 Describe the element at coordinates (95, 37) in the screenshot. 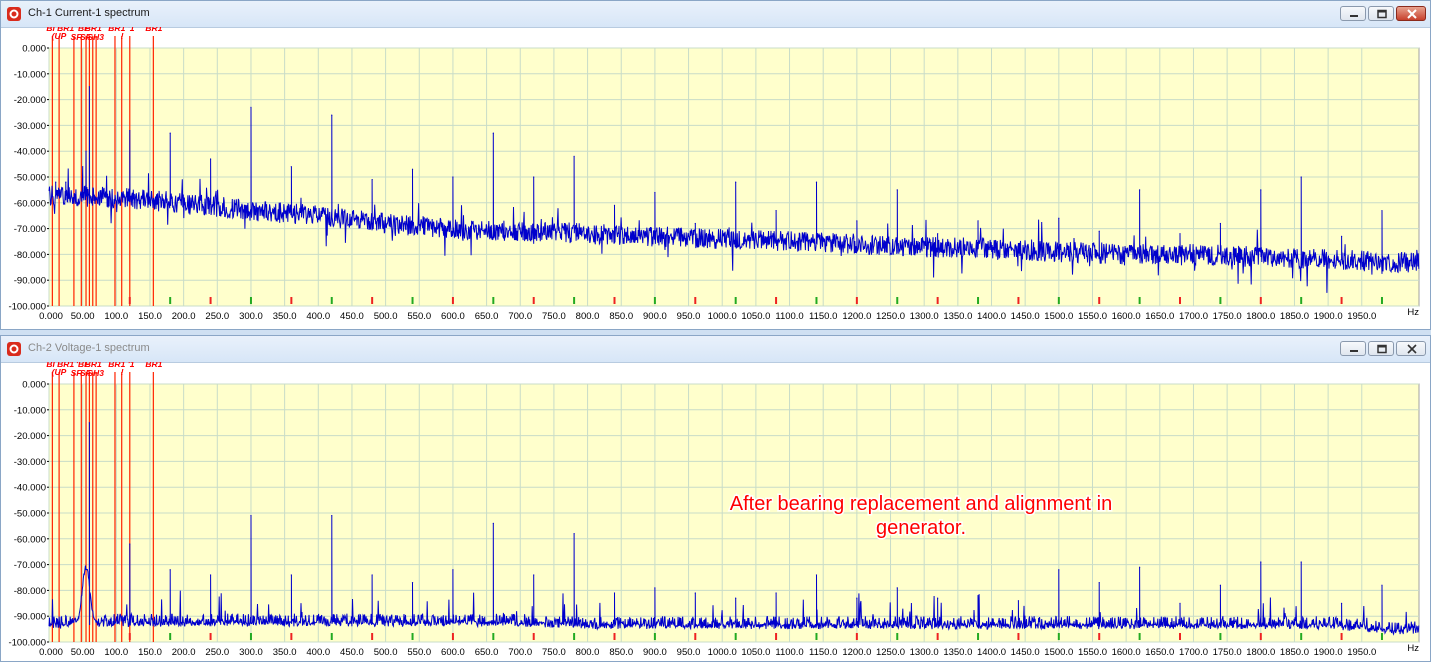

I see `marker-label: SH3` at that location.